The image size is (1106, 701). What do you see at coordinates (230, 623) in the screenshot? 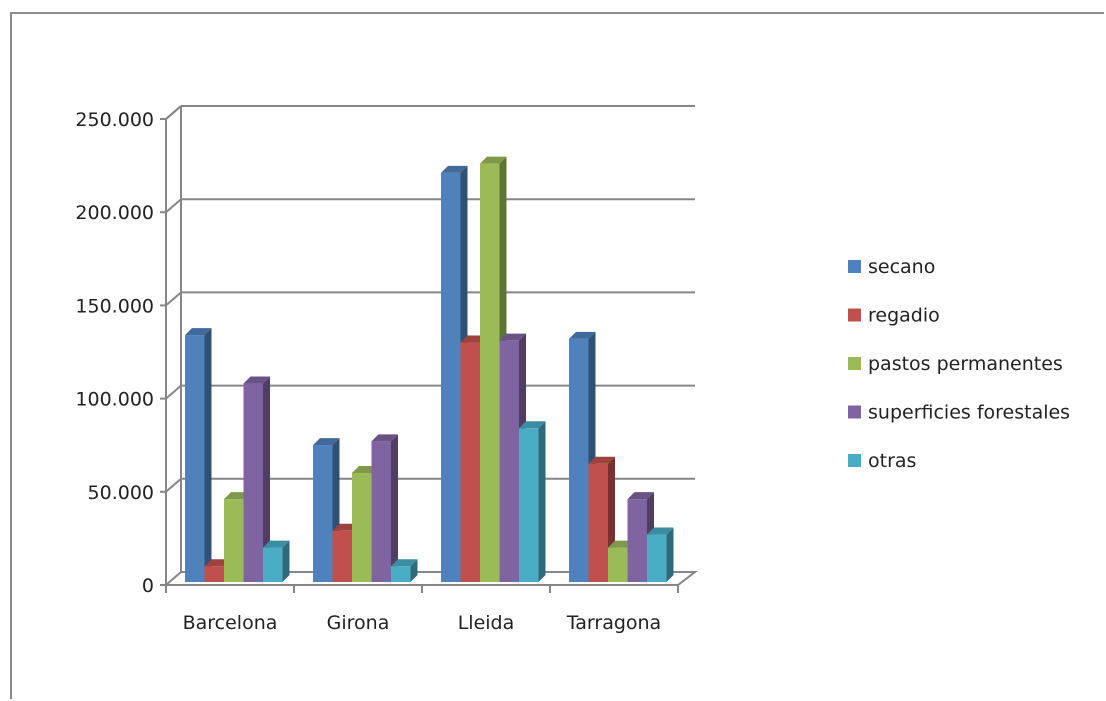
I see `x-tick-label: Barcelona` at bounding box center [230, 623].